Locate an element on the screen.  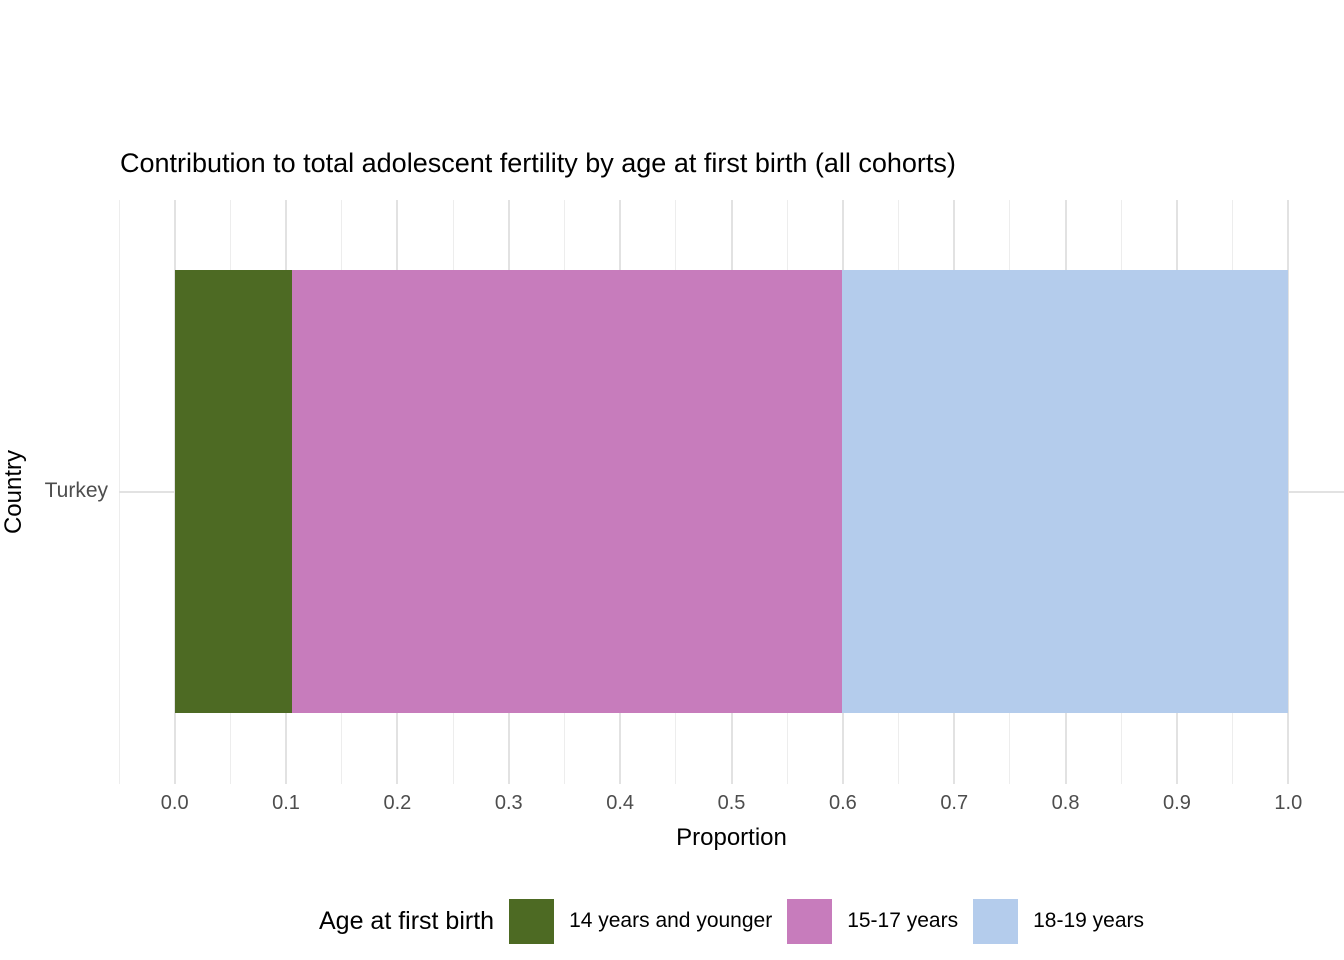
x-axis-tick-labels: 0.0 0.1 0.2 0.3 0.4 0.5 0.6 0.7 0.8 0.9 1.0 is located at coordinates (731, 805).